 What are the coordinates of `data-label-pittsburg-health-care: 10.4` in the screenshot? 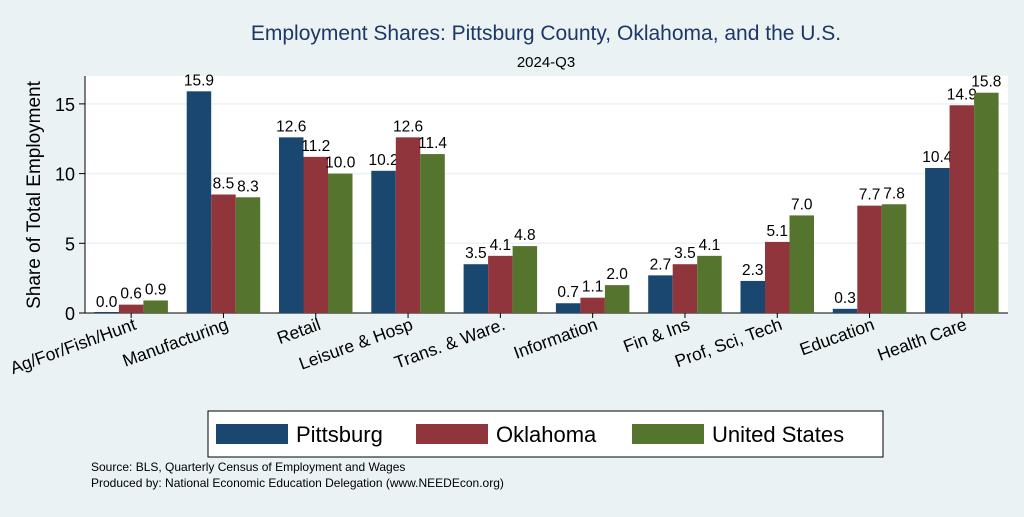 It's located at (937, 157).